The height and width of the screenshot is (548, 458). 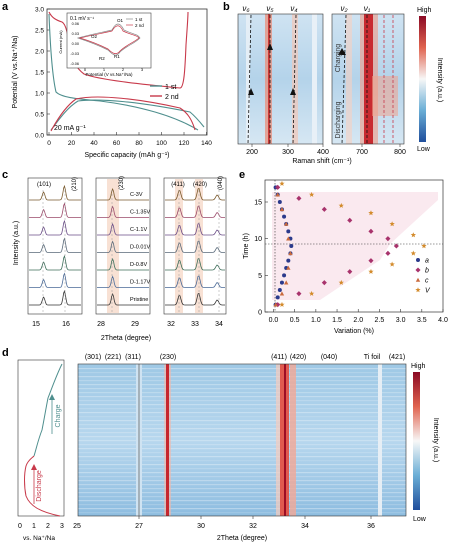 I want to click on raman-charging-label: Charging, so click(x=338, y=58).